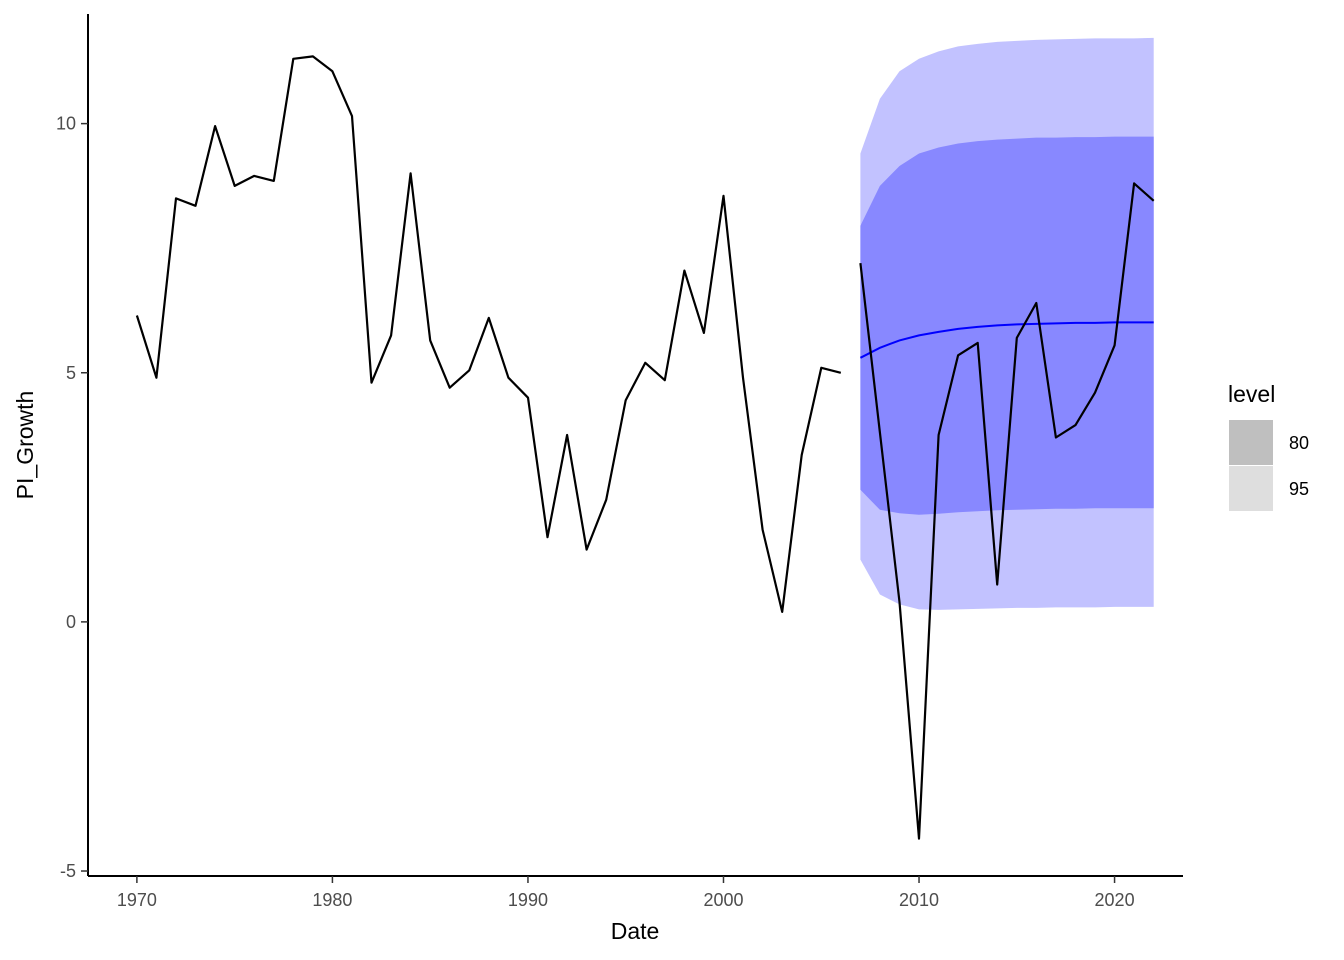 Image resolution: width=1344 pixels, height=960 pixels. I want to click on x-tick-label: 1980, so click(332, 900).